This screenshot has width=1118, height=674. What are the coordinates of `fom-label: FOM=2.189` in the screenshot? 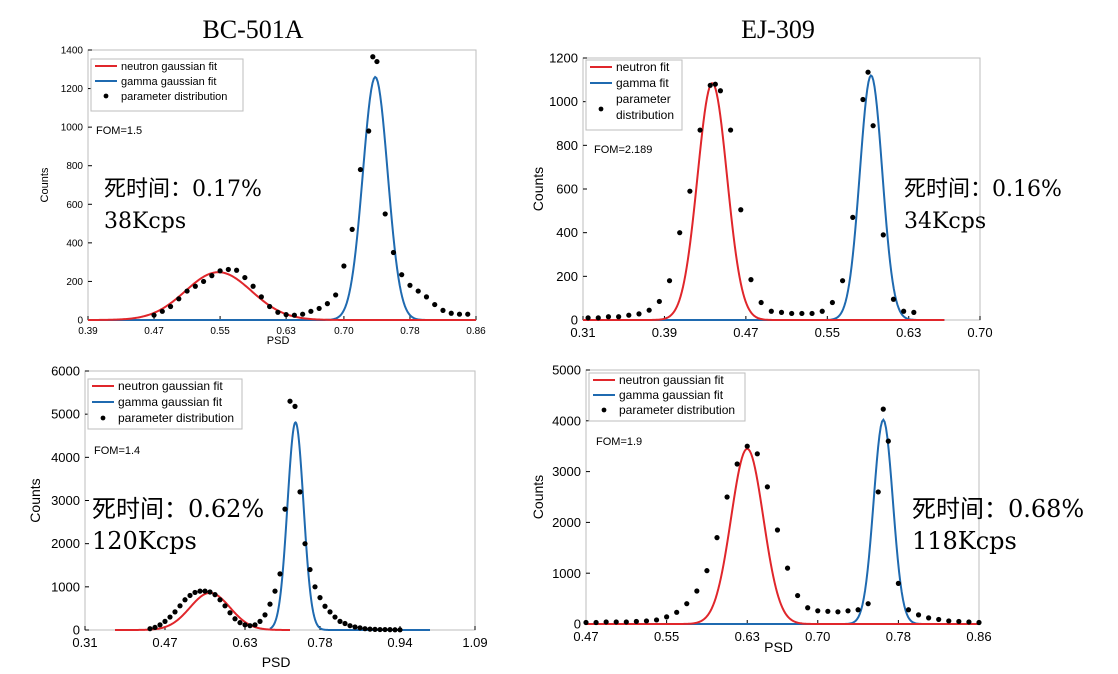 It's located at (623, 150).